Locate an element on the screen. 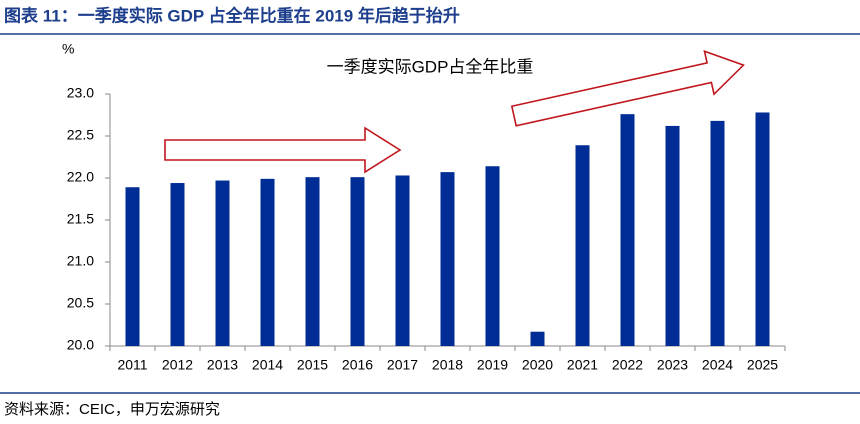 The image size is (860, 424). x-tick-label: 2015 is located at coordinates (312, 365).